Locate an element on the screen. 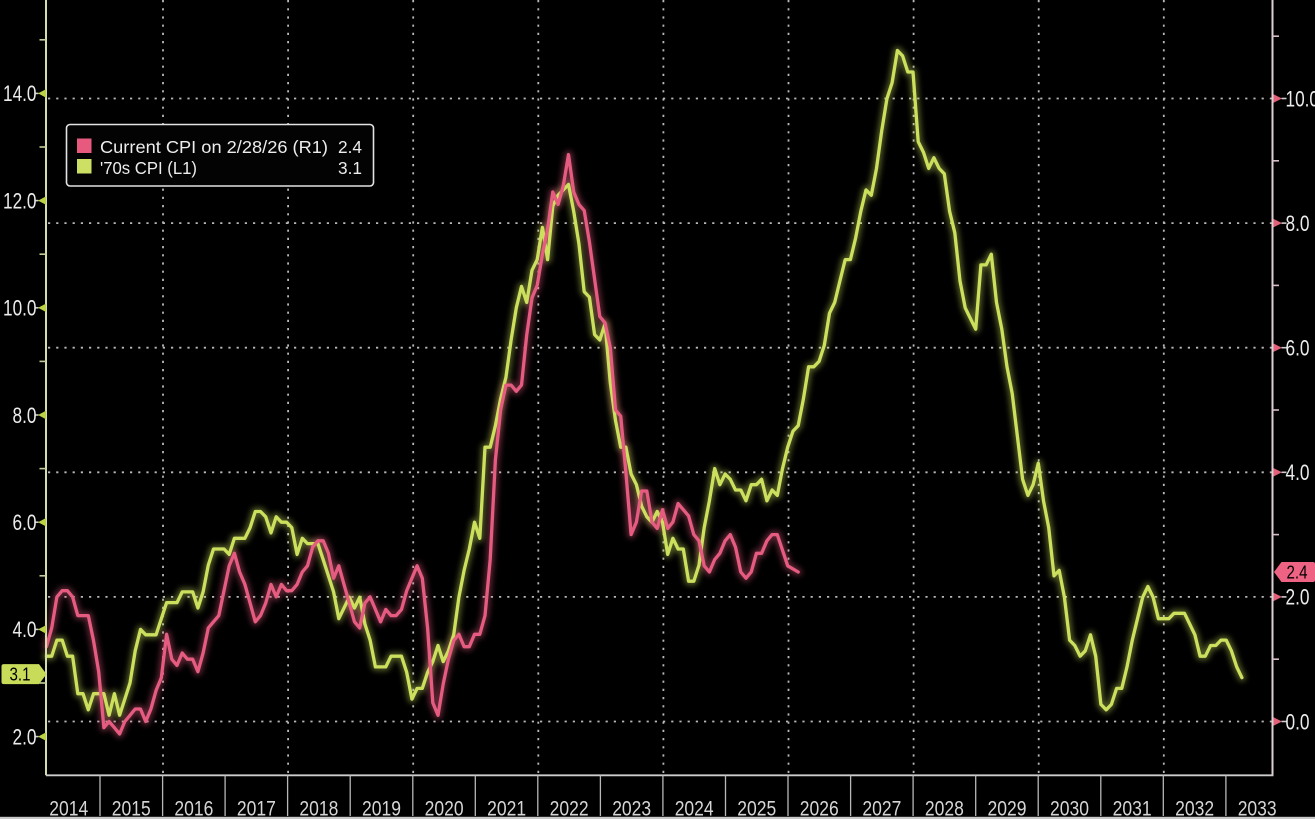 The width and height of the screenshot is (1315, 819). svg-text: 2028 is located at coordinates (944, 808).